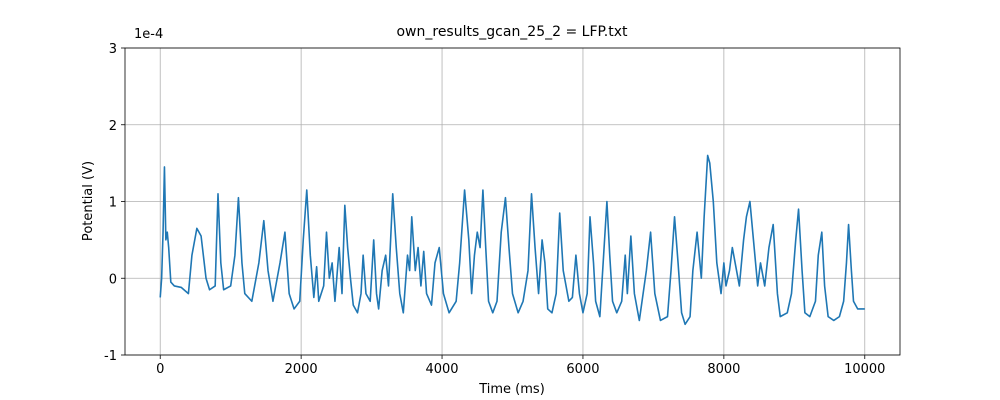  Describe the element at coordinates (88, 201) in the screenshot. I see `y-axis-label: Potential (V)` at that location.